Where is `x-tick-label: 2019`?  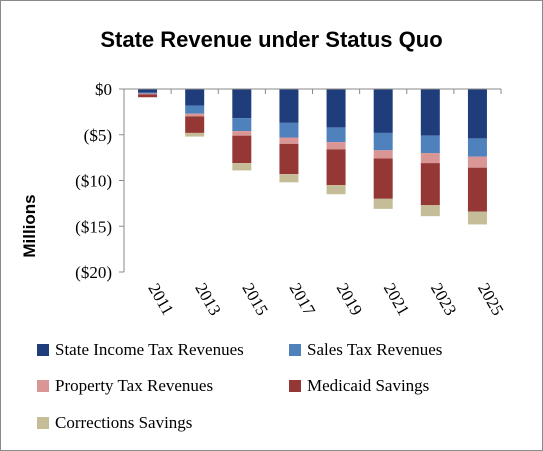
x-tick-label: 2019 is located at coordinates (349, 299).